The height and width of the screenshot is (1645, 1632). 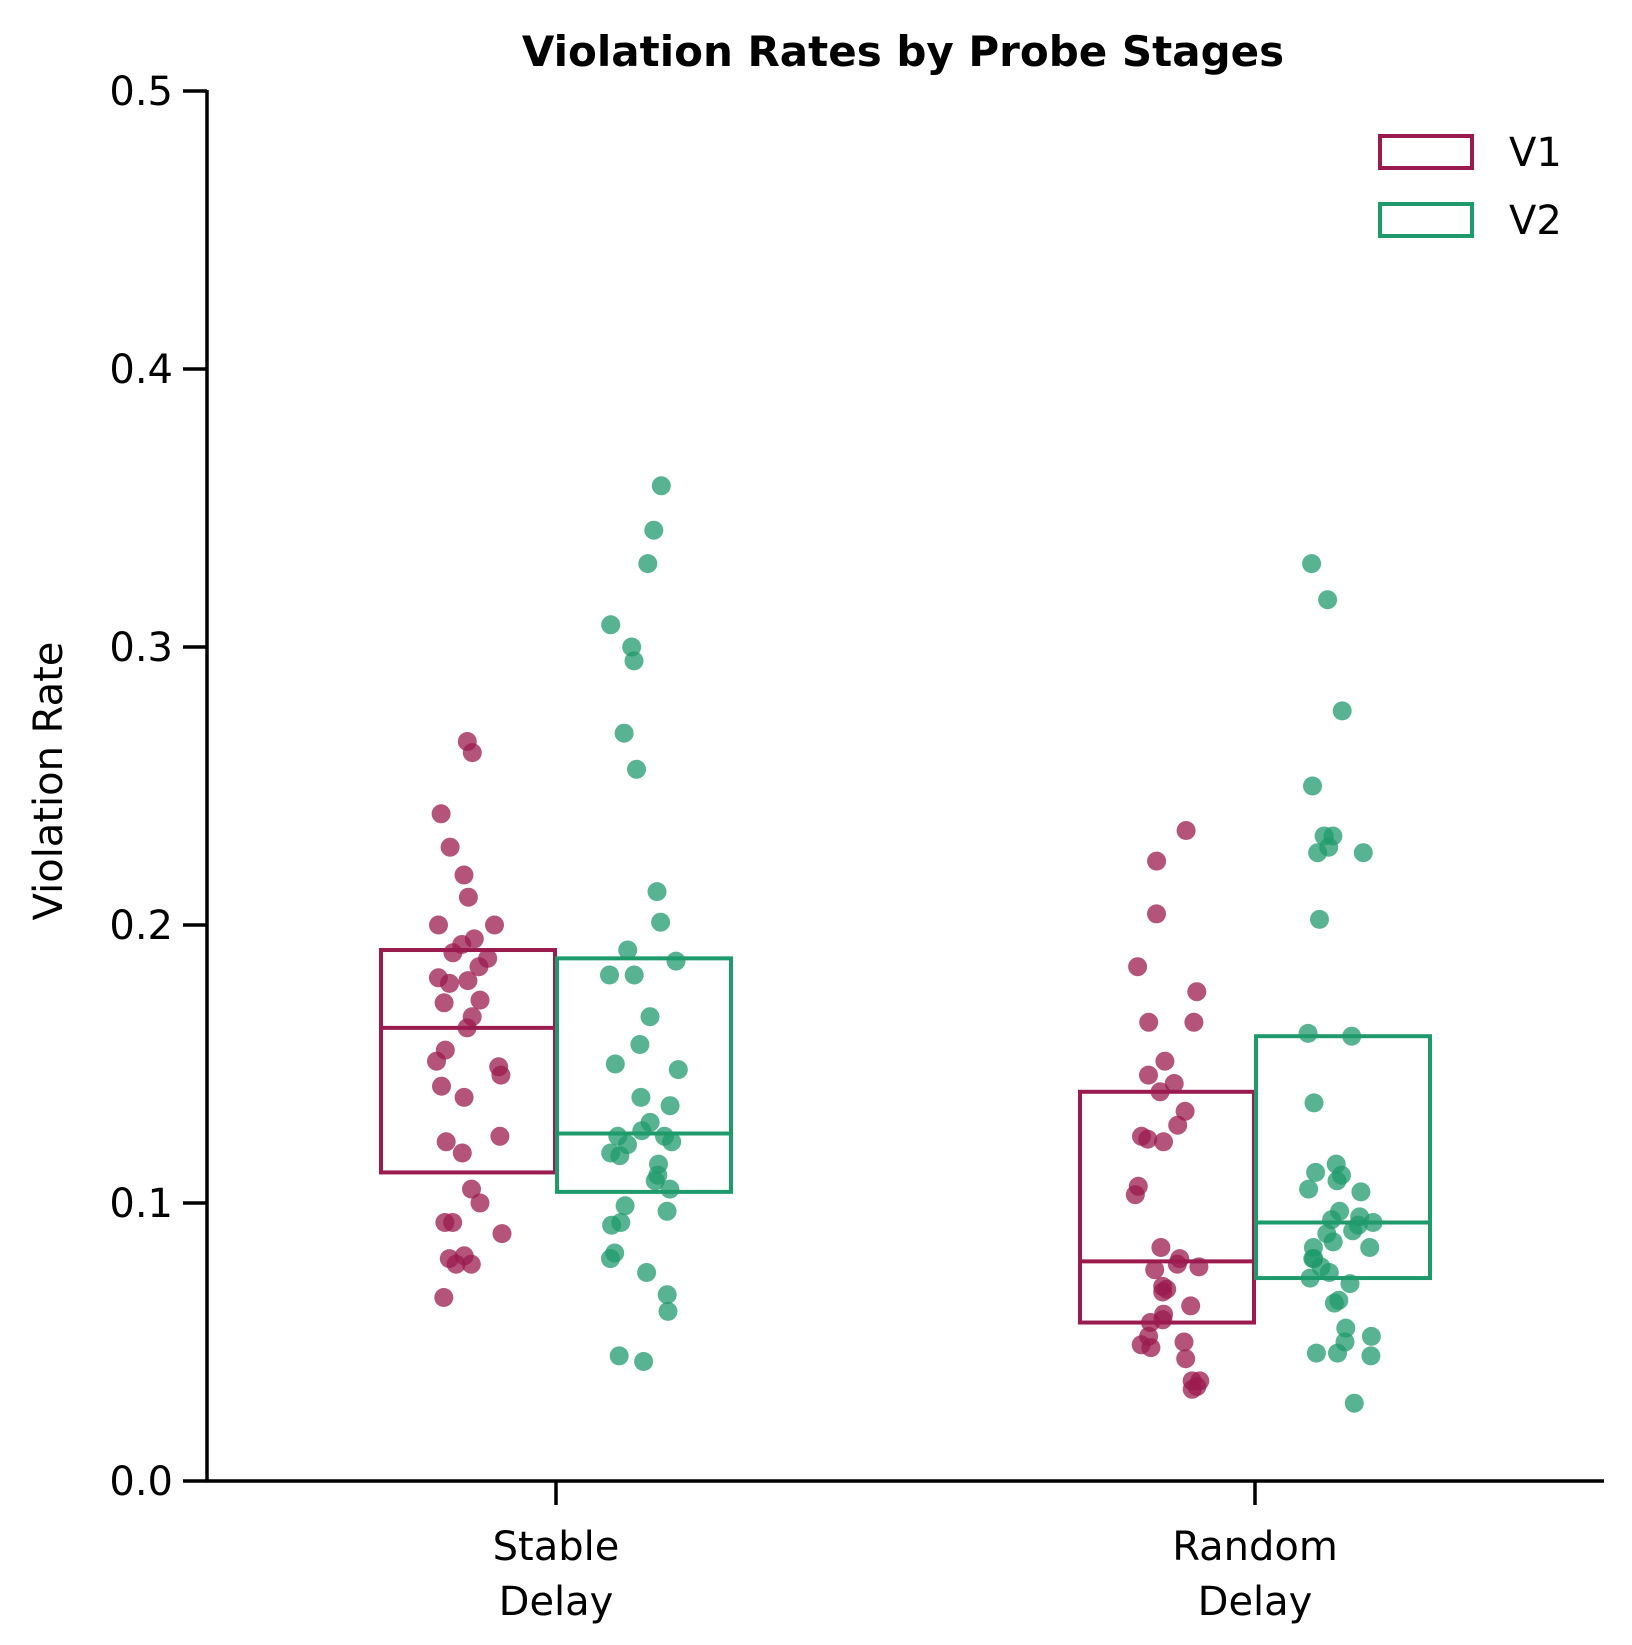 What do you see at coordinates (141, 1204) in the screenshot?
I see `y-tick-label: 0.1` at bounding box center [141, 1204].